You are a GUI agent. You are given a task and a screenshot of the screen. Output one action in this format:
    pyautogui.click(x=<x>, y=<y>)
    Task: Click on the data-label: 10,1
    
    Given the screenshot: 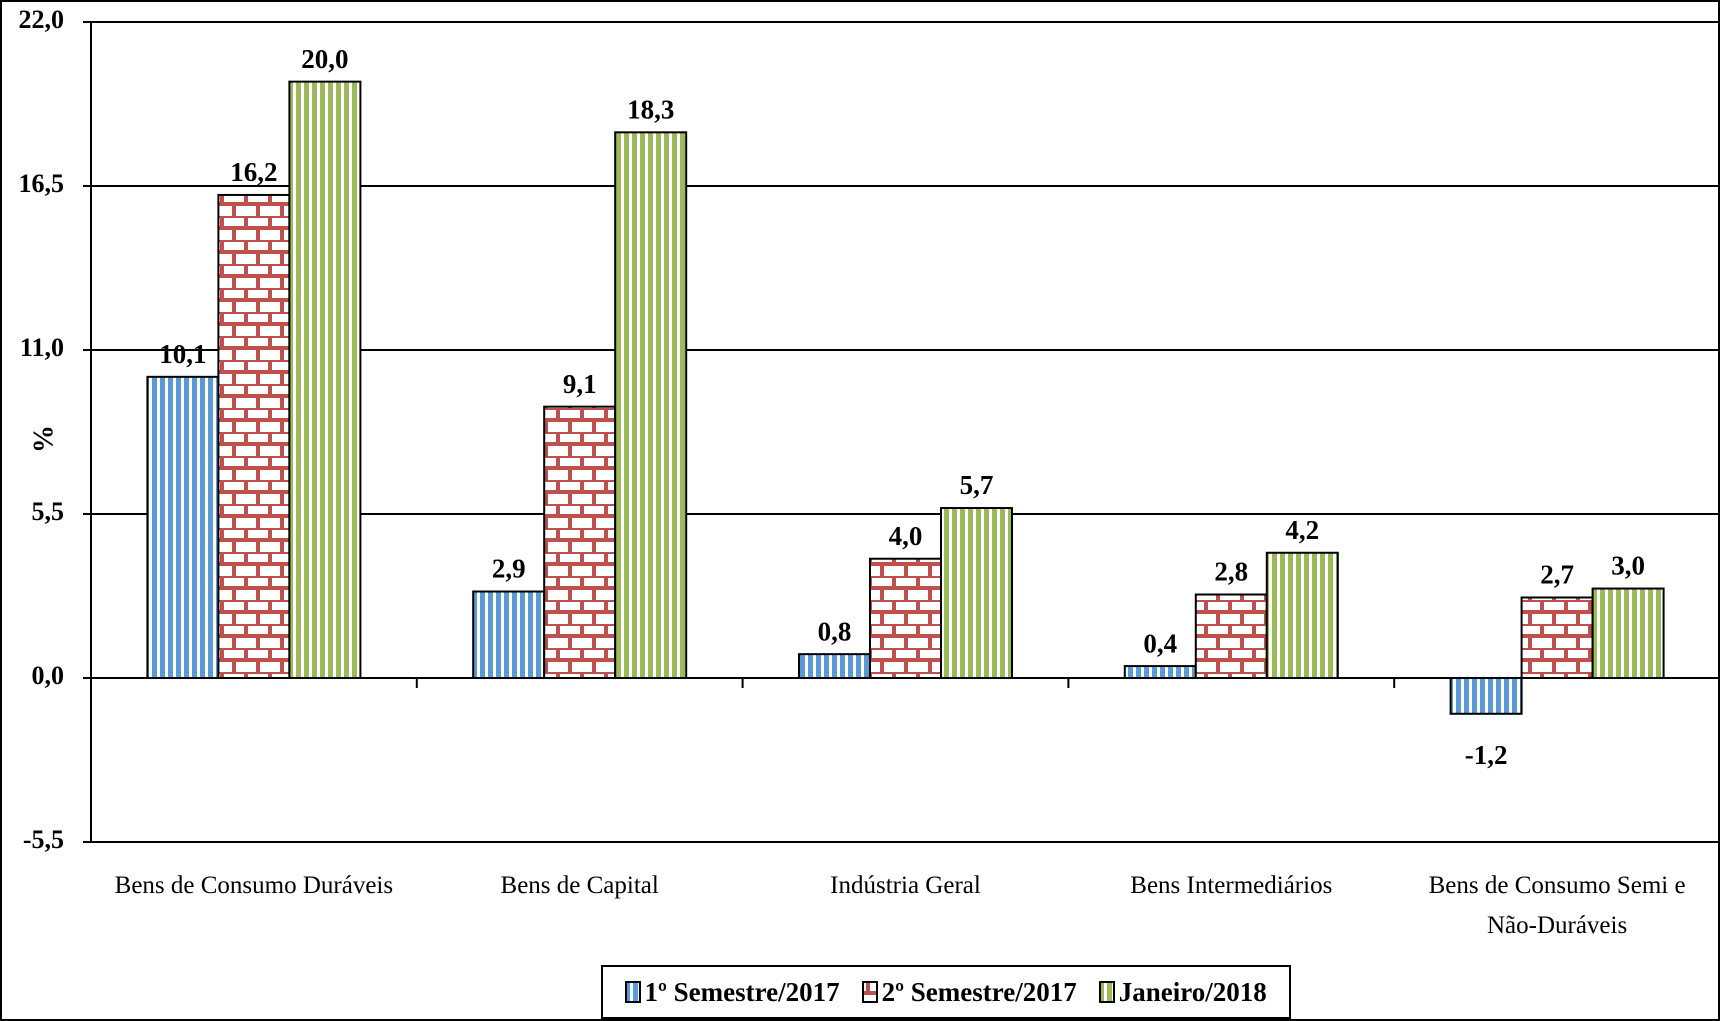 What is the action you would take?
    pyautogui.click(x=182, y=354)
    